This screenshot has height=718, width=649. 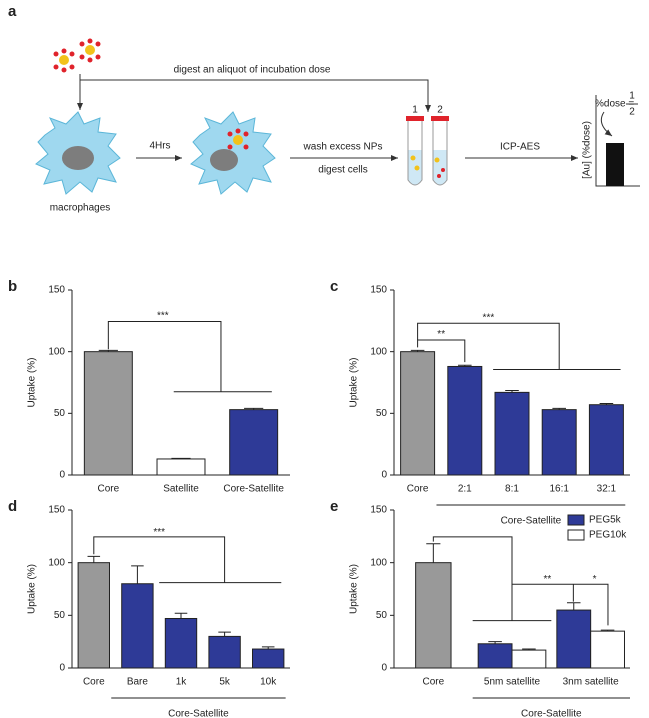 I want to click on tube-label: 1, so click(x=415, y=110).